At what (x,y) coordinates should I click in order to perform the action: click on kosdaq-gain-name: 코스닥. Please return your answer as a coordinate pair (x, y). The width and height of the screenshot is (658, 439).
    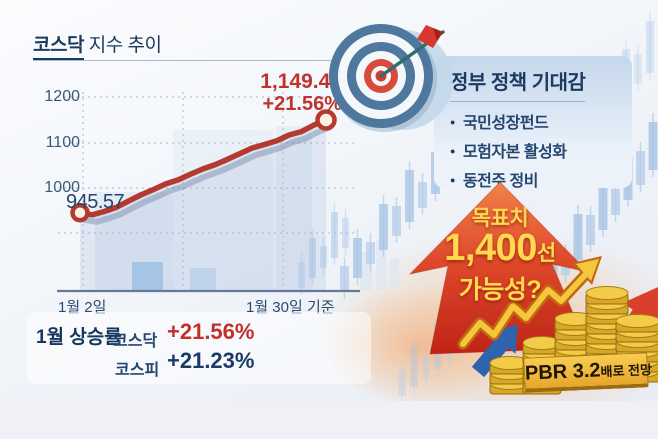
    Looking at the image, I should click on (135, 341).